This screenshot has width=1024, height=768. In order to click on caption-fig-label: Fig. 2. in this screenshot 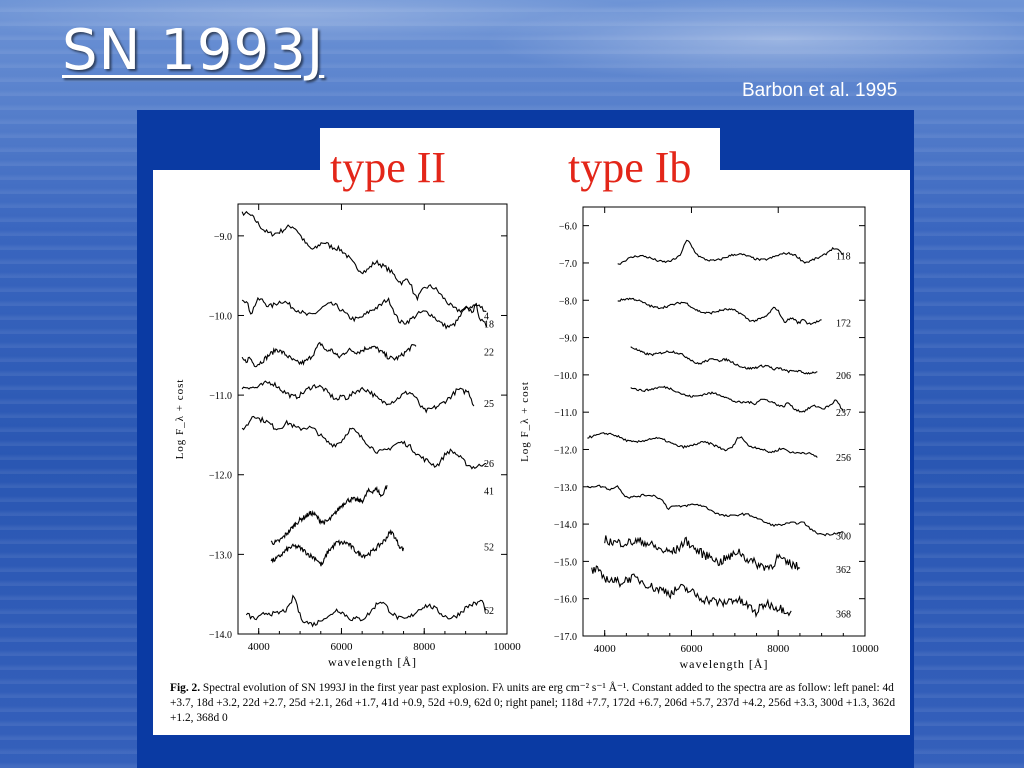, I will do `click(185, 688)`.